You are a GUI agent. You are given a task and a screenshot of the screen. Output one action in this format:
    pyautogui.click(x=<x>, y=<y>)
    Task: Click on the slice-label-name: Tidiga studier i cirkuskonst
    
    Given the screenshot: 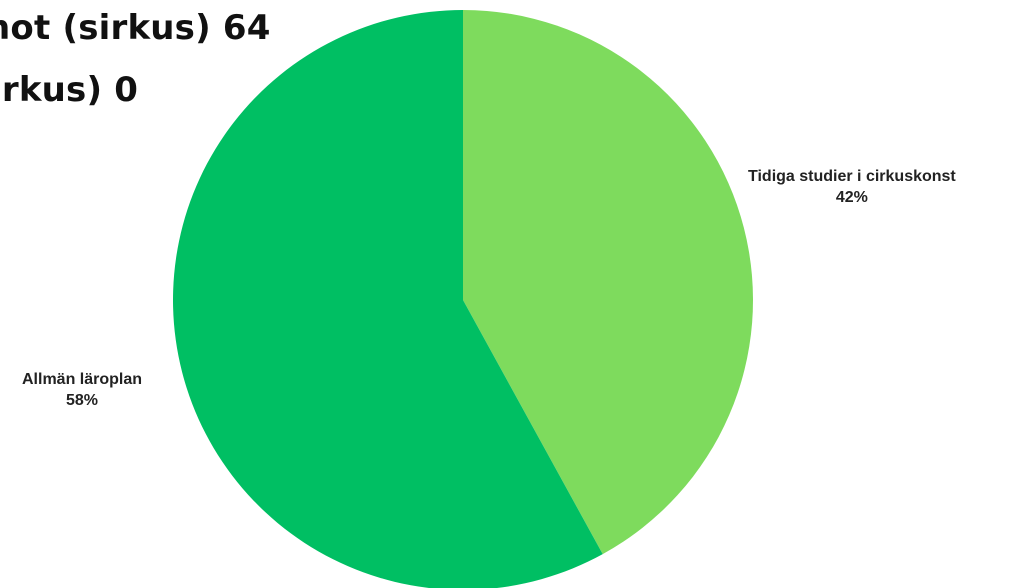 What is the action you would take?
    pyautogui.click(x=852, y=176)
    